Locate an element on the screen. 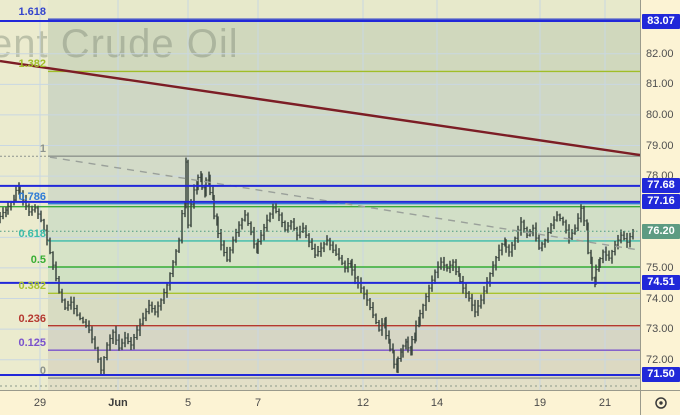  time-axis-label: 21 is located at coordinates (605, 403).